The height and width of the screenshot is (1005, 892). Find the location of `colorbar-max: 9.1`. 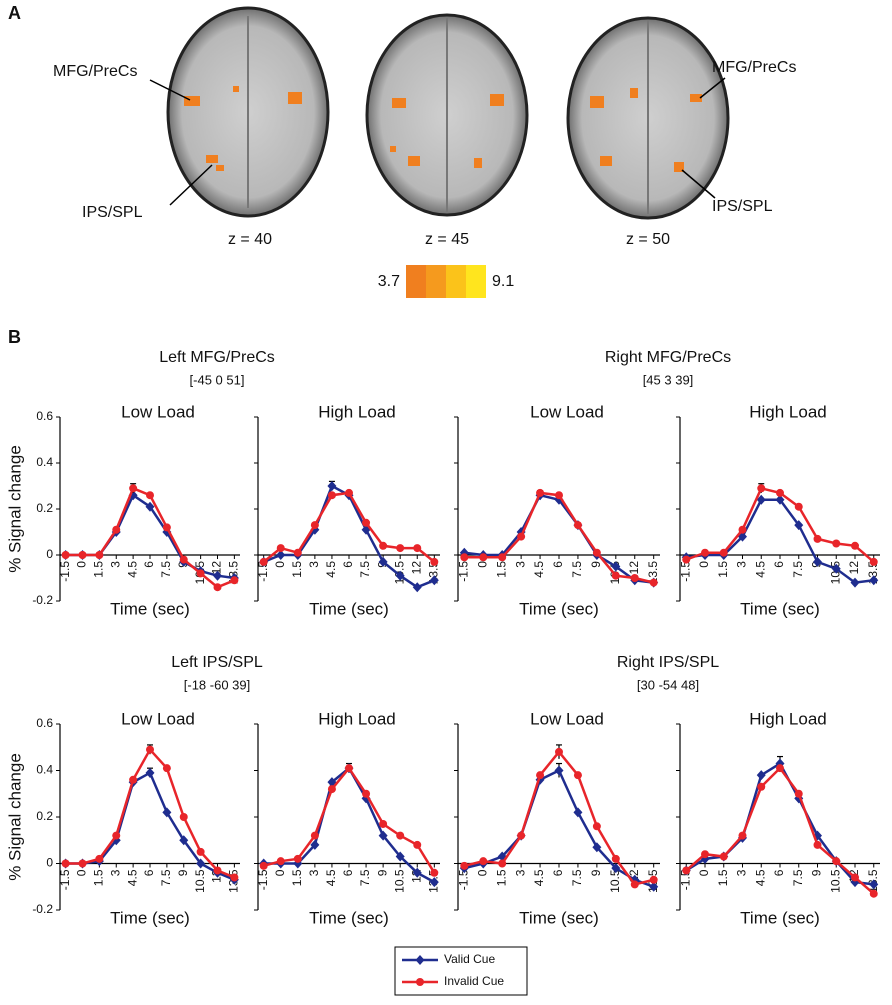

colorbar-max: 9.1 is located at coordinates (503, 281).